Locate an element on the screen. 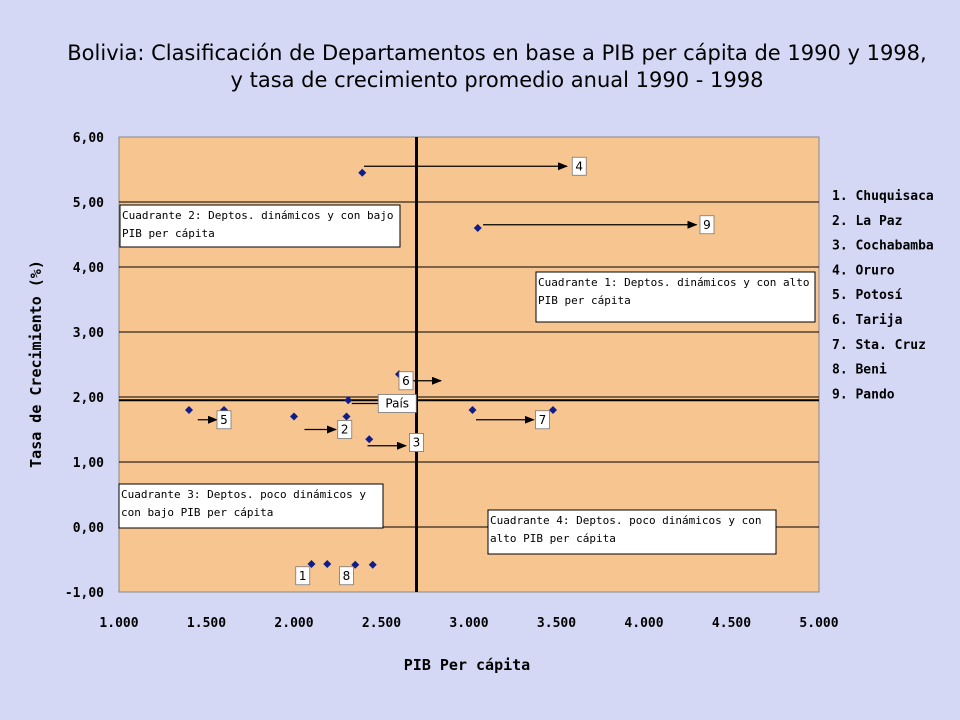  annotation-text: con bajo PIB per cápita is located at coordinates (197, 512).